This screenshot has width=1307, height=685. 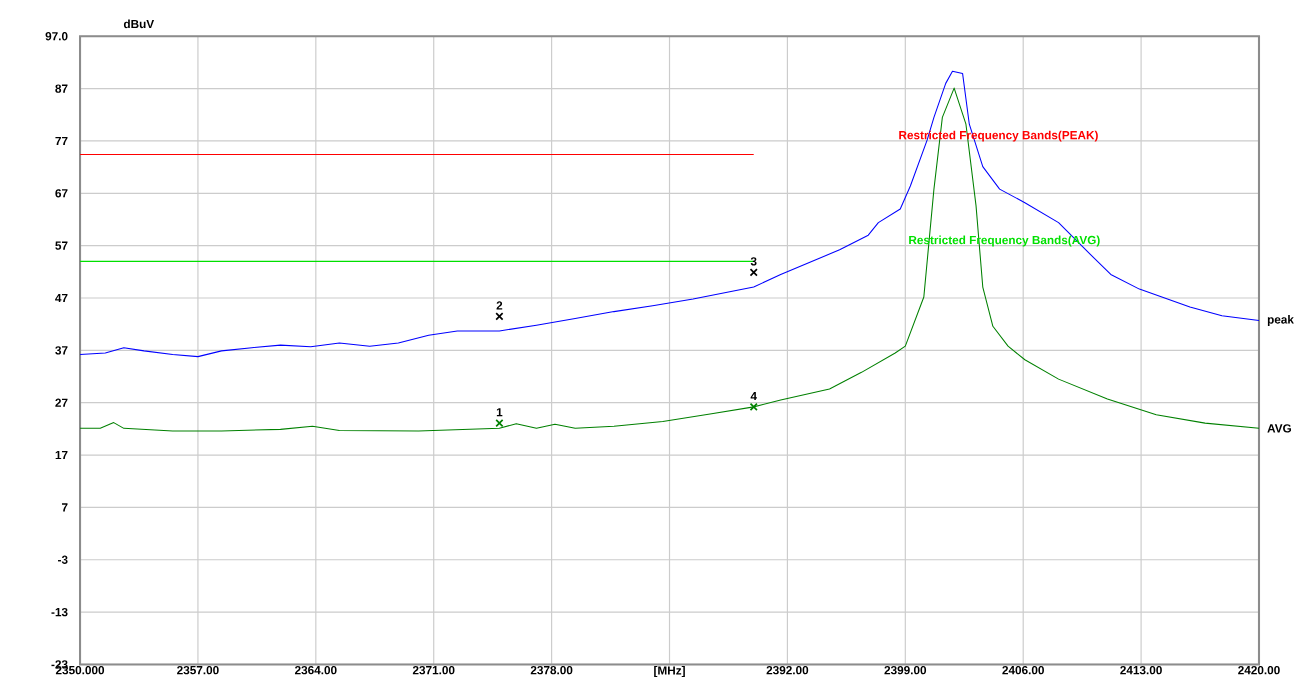 I want to click on x-tick-label: 2371.00, so click(x=433, y=670).